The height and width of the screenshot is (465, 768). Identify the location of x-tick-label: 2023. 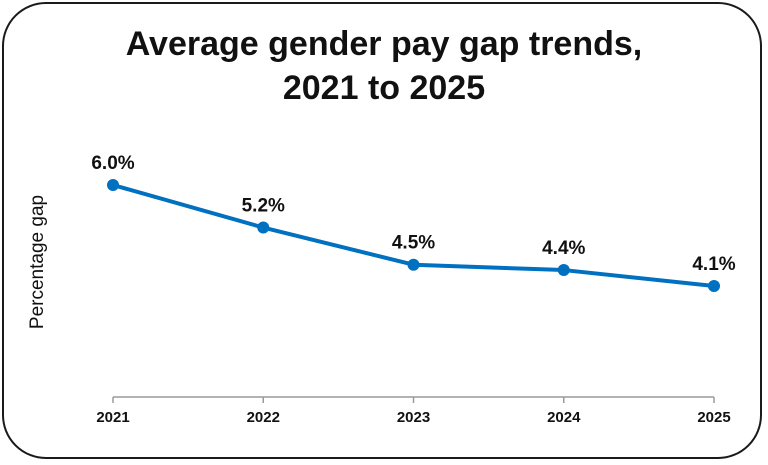
(413, 417).